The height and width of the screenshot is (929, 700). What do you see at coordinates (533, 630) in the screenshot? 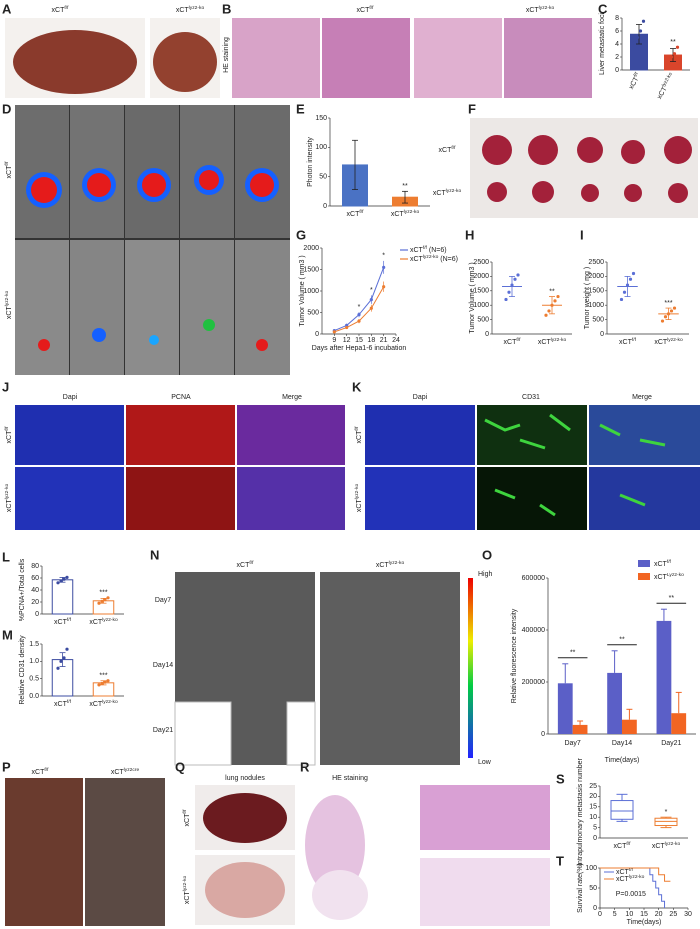
I see `y-tick-label: 400000` at bounding box center [533, 630].